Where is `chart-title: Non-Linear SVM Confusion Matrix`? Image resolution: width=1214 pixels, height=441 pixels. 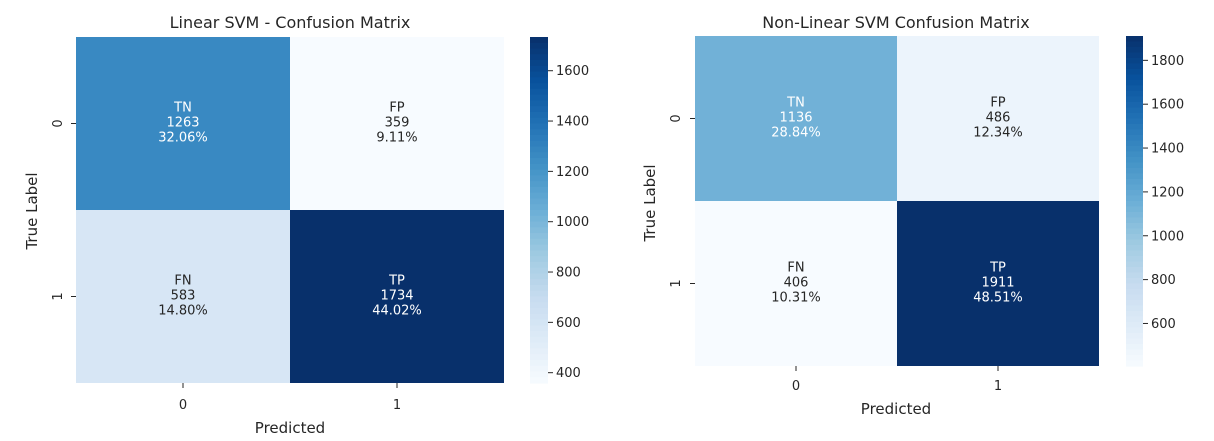 chart-title: Non-Linear SVM Confusion Matrix is located at coordinates (896, 22).